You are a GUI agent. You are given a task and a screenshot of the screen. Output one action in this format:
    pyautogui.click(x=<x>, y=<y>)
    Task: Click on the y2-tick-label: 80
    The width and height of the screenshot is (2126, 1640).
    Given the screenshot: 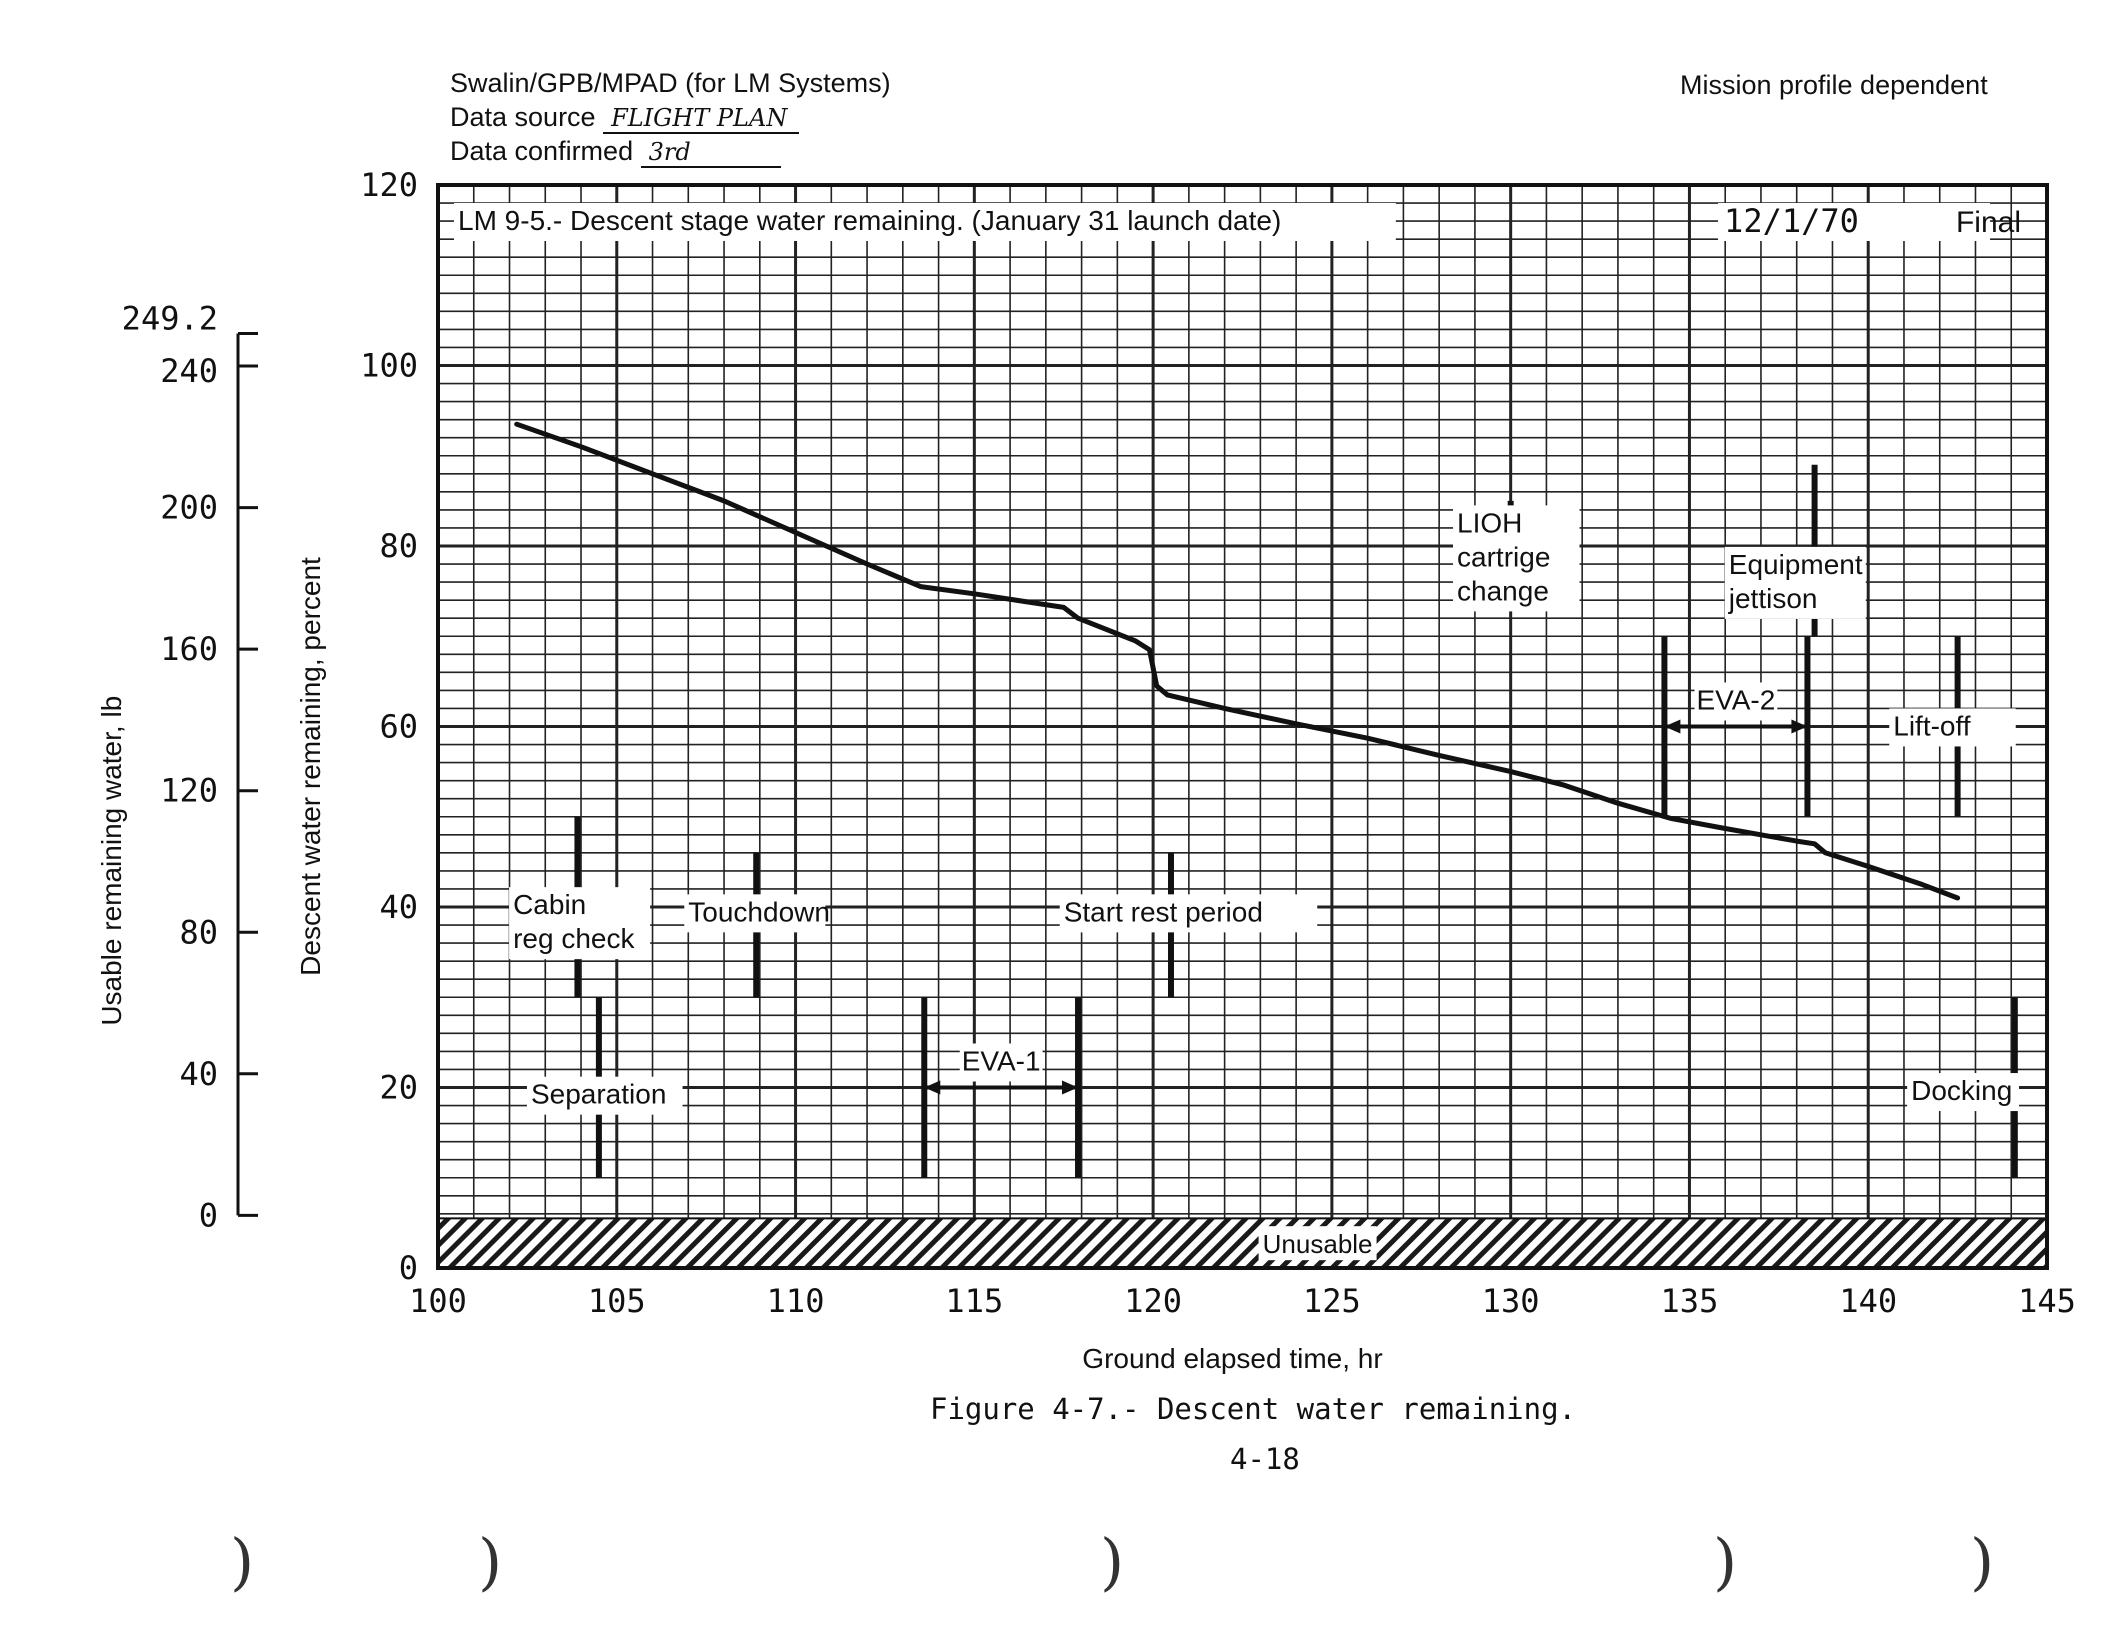 What is the action you would take?
    pyautogui.click(x=198, y=932)
    